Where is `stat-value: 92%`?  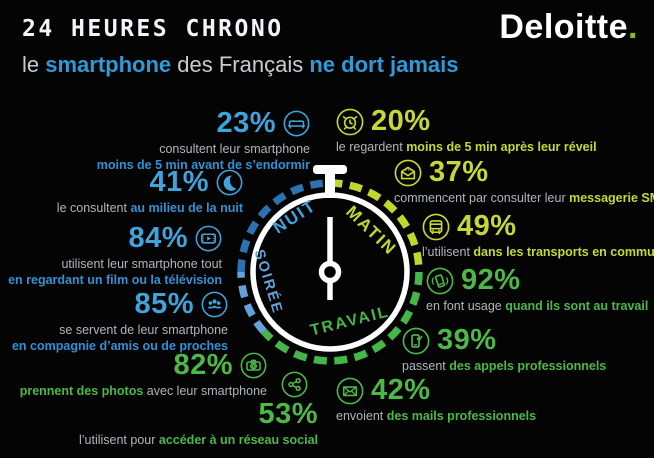 stat-value: 92% is located at coordinates (491, 280).